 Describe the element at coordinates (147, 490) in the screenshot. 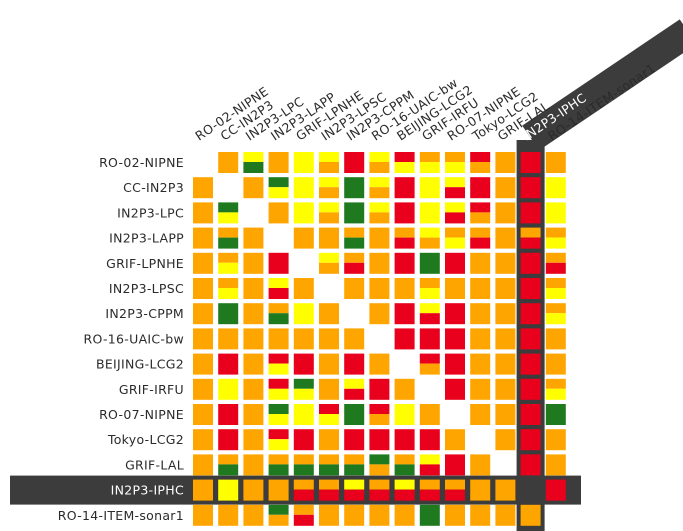

I see `row-label: IN2P3-IPHC` at that location.